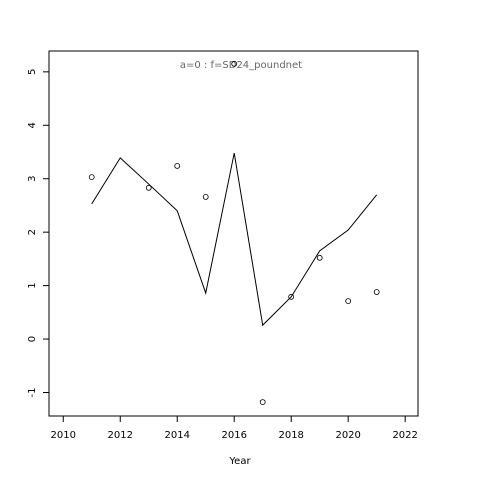  What do you see at coordinates (32, 179) in the screenshot?
I see `y-tick-label: 3` at bounding box center [32, 179].